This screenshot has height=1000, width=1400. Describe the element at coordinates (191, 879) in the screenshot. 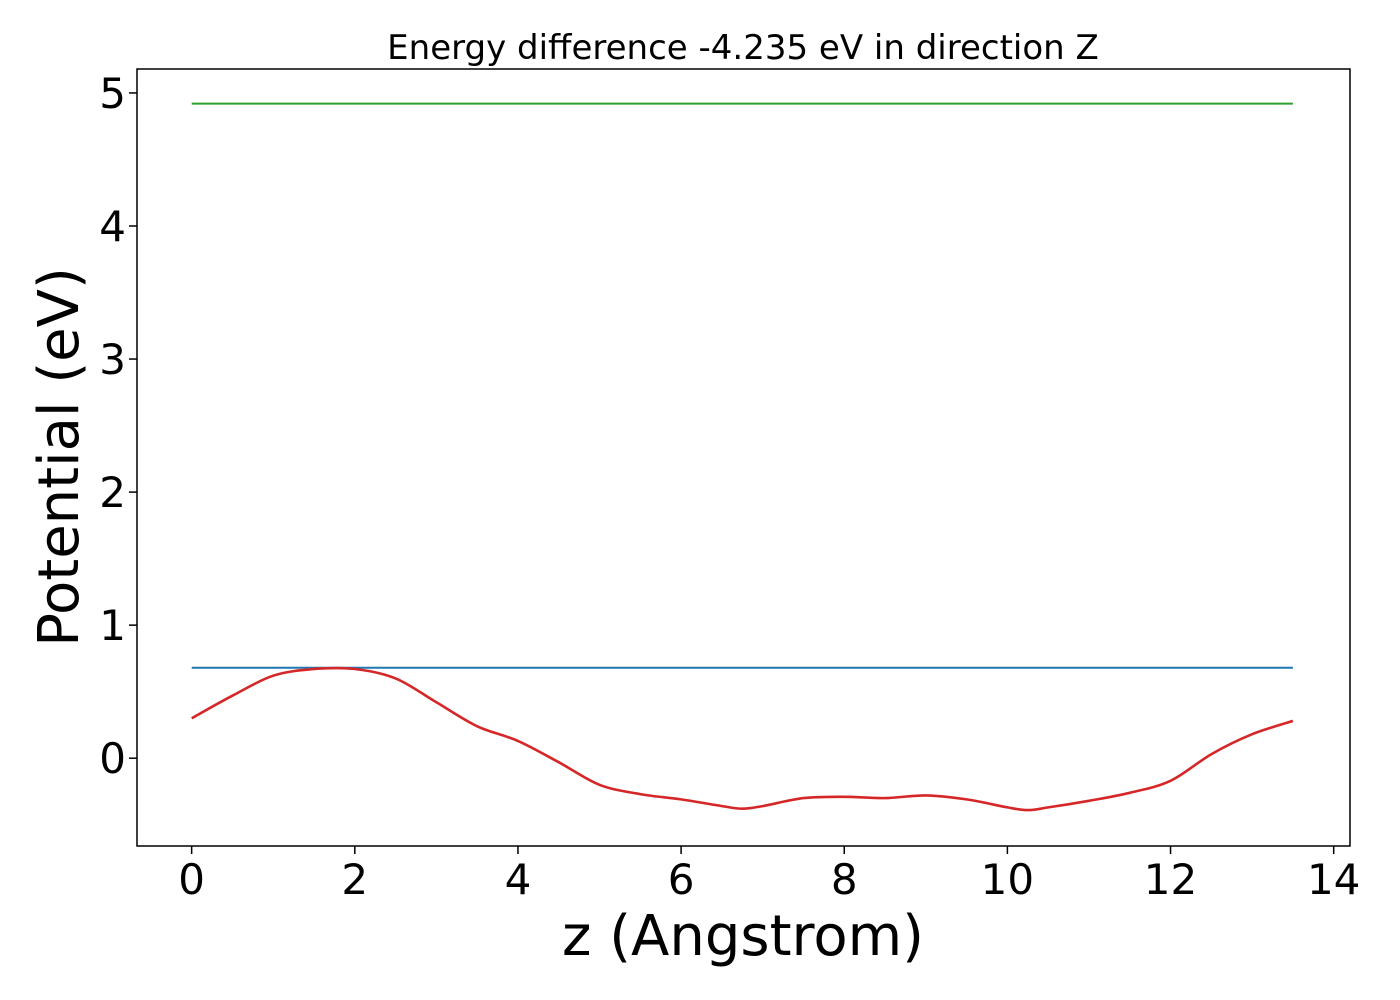

I see `x-tick-label: 0` at that location.